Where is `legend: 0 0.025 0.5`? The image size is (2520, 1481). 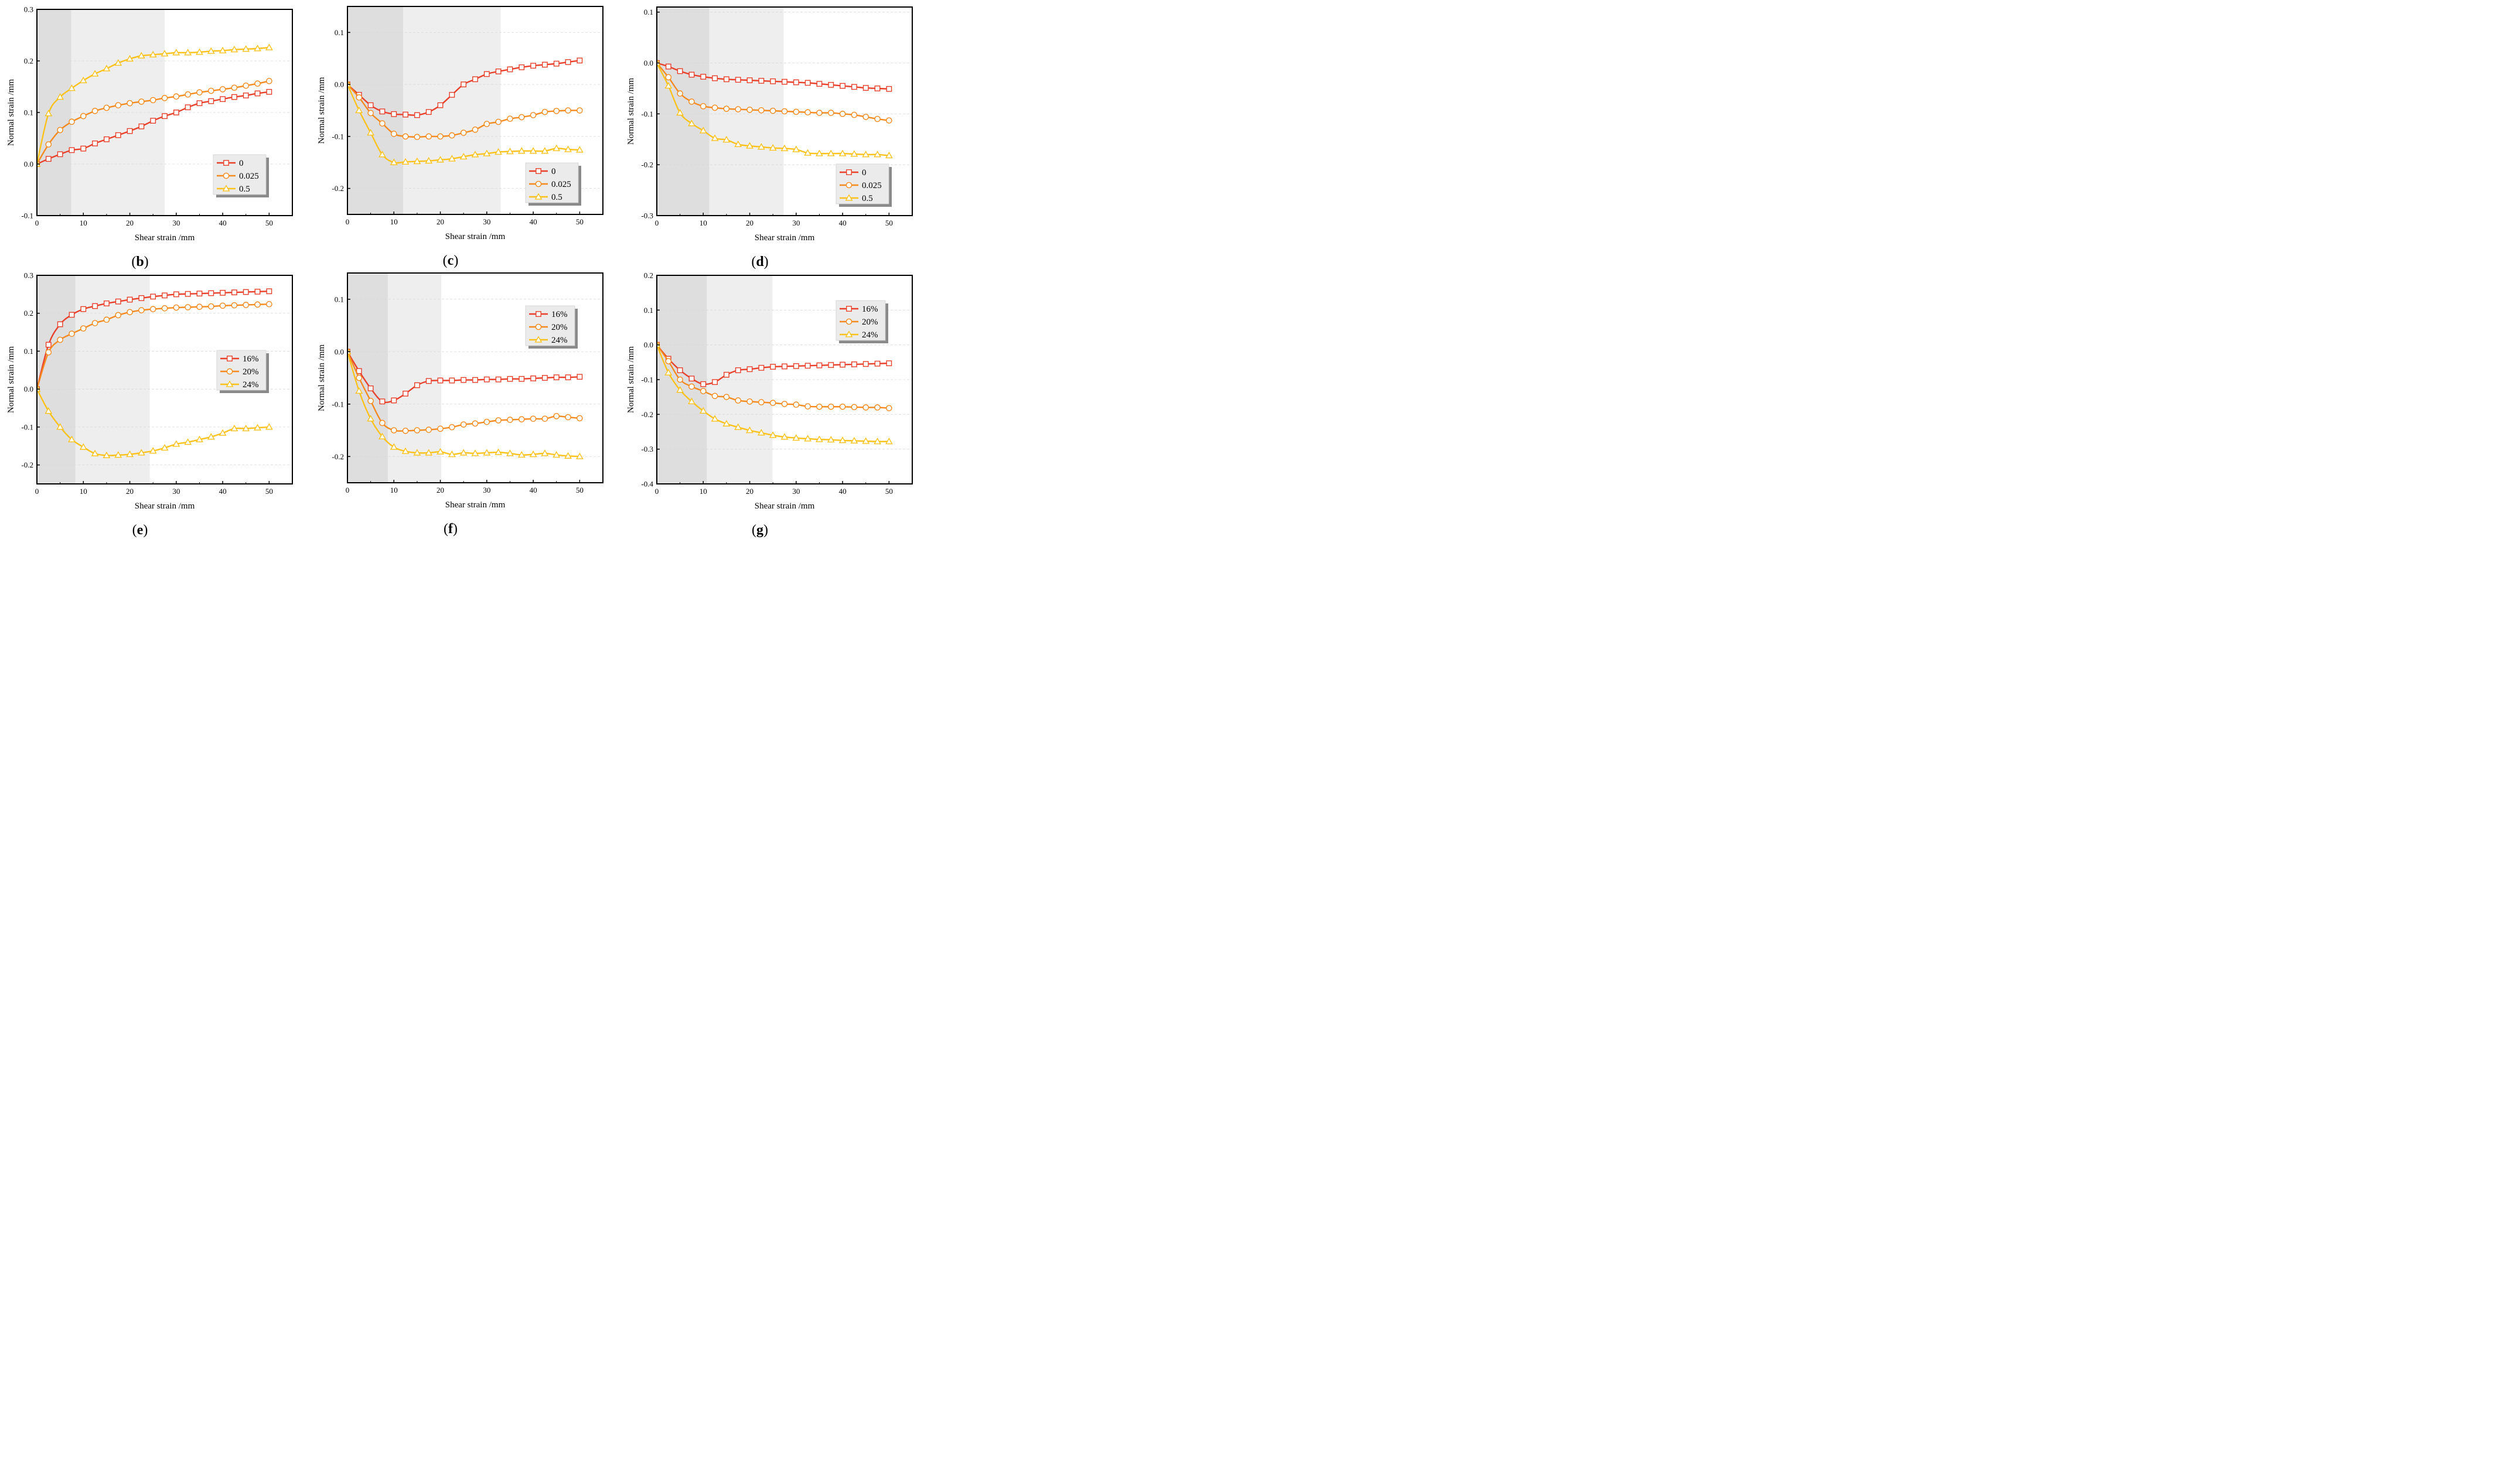
legend: 0 0.025 0.5 is located at coordinates (553, 184).